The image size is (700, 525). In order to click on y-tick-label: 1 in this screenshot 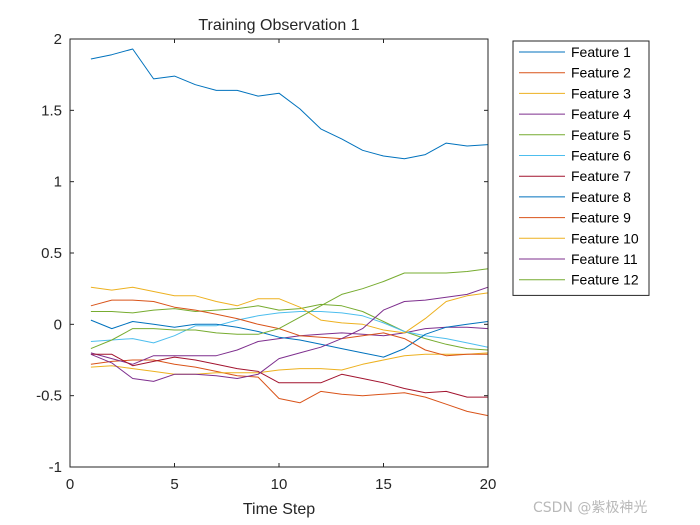, I will do `click(58, 182)`.